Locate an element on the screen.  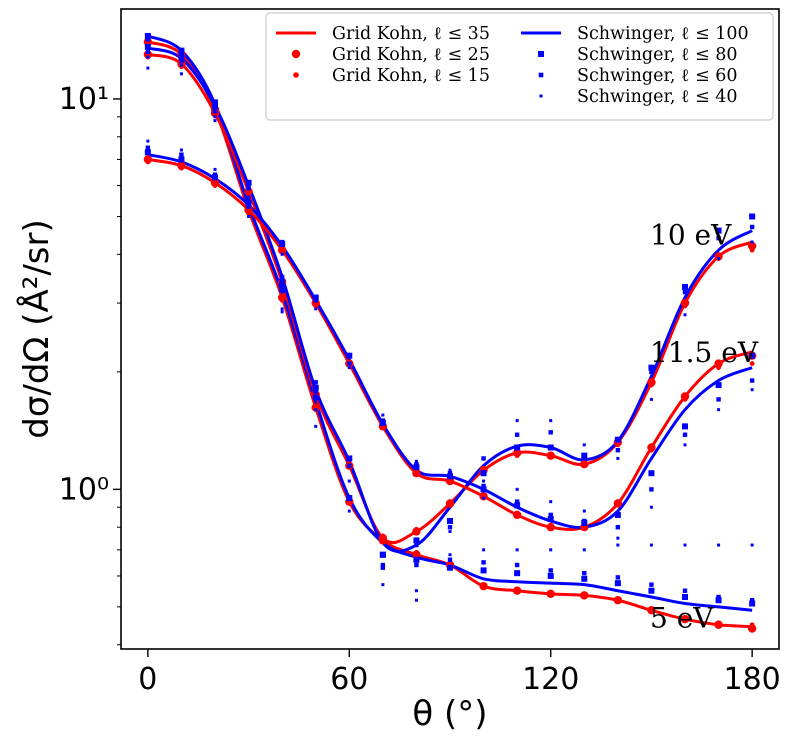
x-axis-title: θ (°) is located at coordinates (449, 714).